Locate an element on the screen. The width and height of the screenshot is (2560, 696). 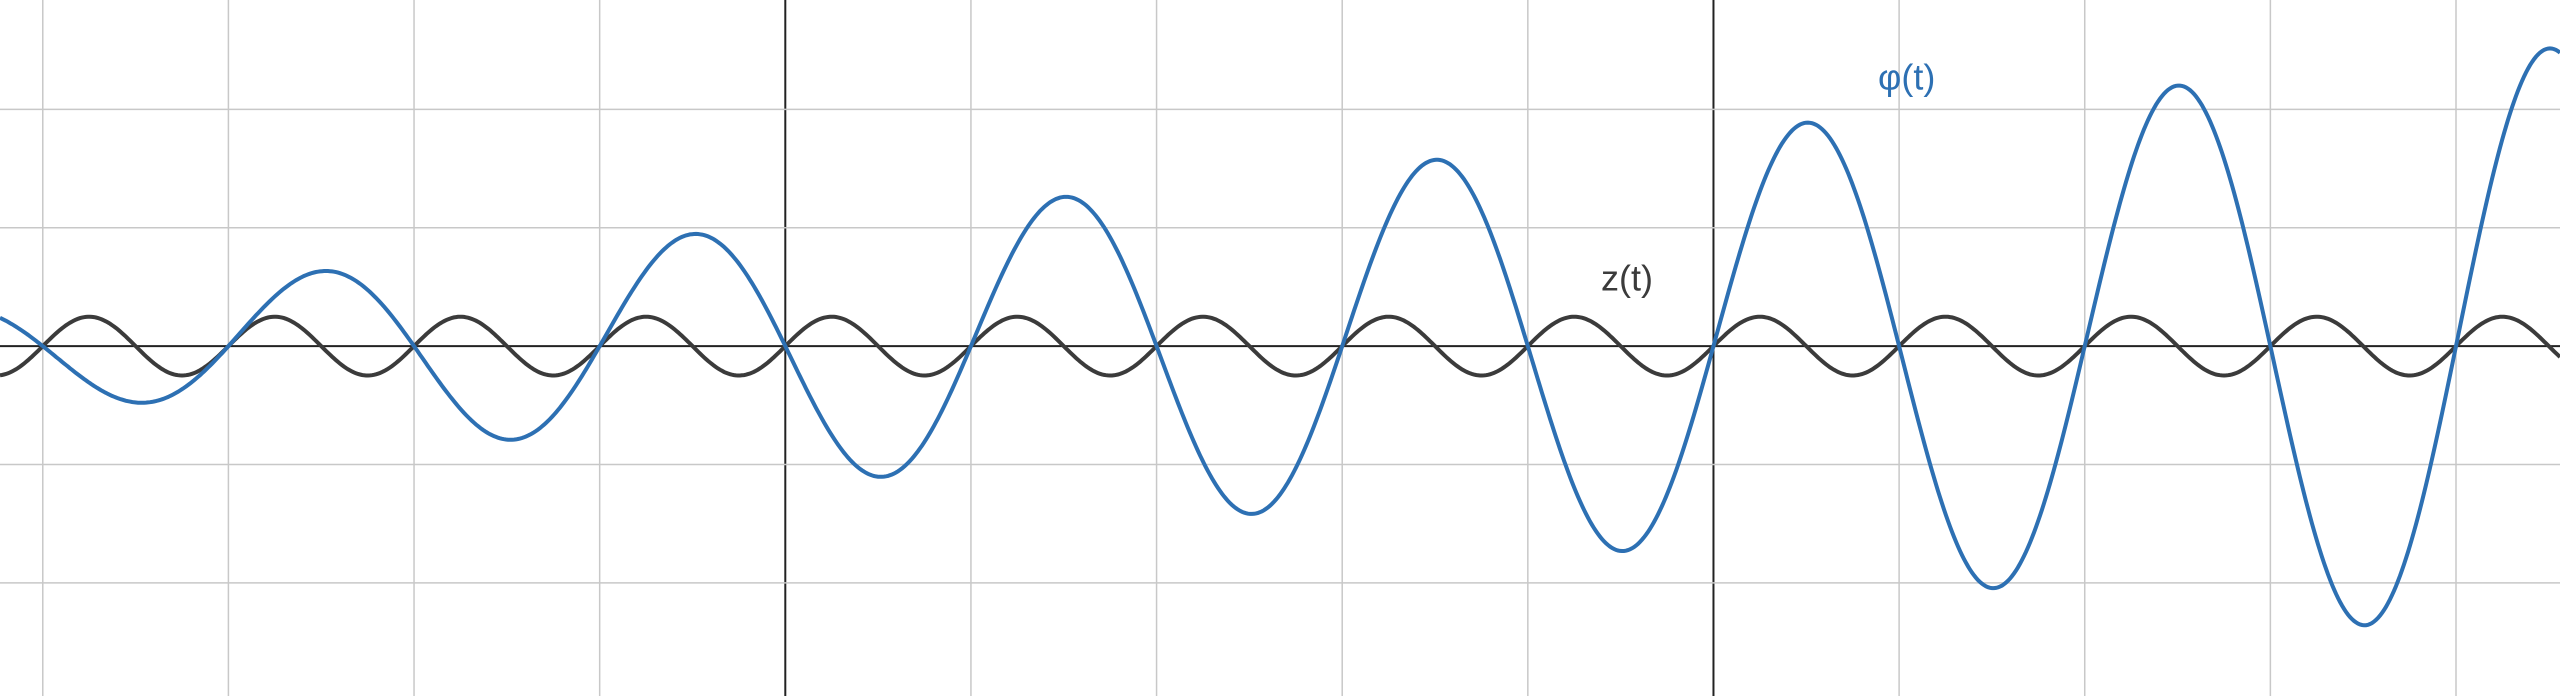
phi-label: φ(t) is located at coordinates (1906, 77).